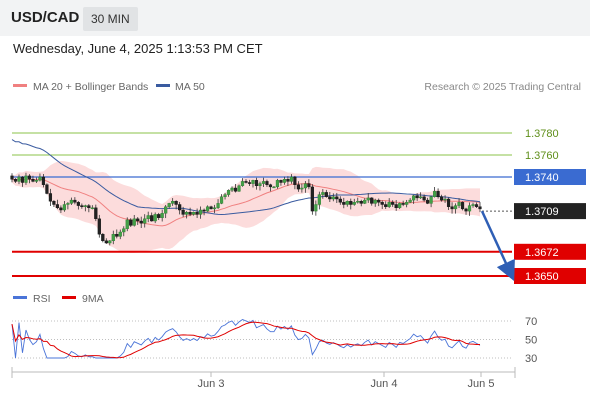  Describe the element at coordinates (481, 384) in the screenshot. I see `x-axis-tick-label: Jun 5` at that location.